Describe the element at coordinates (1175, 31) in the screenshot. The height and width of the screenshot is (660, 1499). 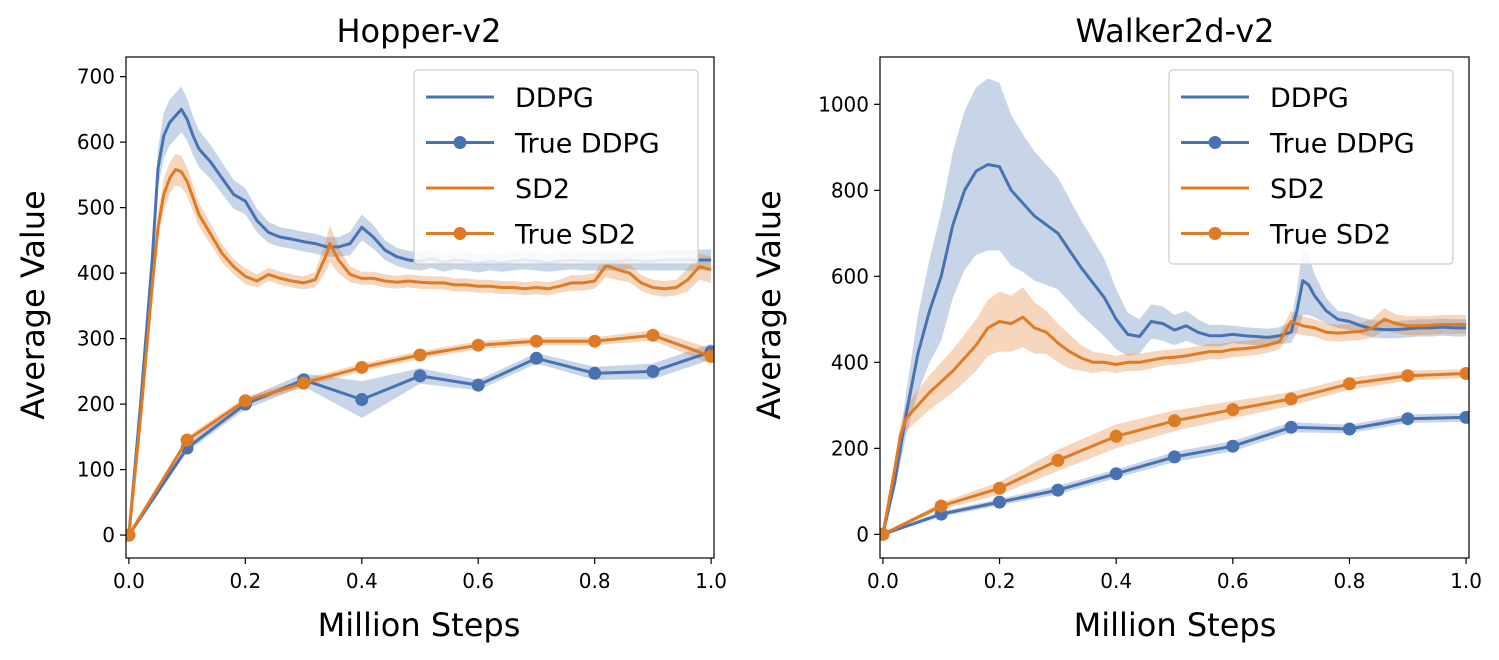
I see `chart-title: Walker2d-v2` at that location.